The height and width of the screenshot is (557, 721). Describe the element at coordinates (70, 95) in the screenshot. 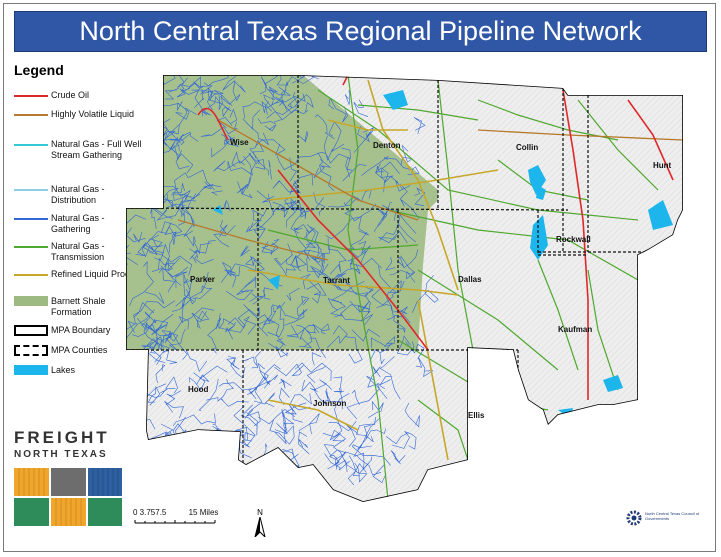

I see `legend-item-label: Crude Oil` at that location.